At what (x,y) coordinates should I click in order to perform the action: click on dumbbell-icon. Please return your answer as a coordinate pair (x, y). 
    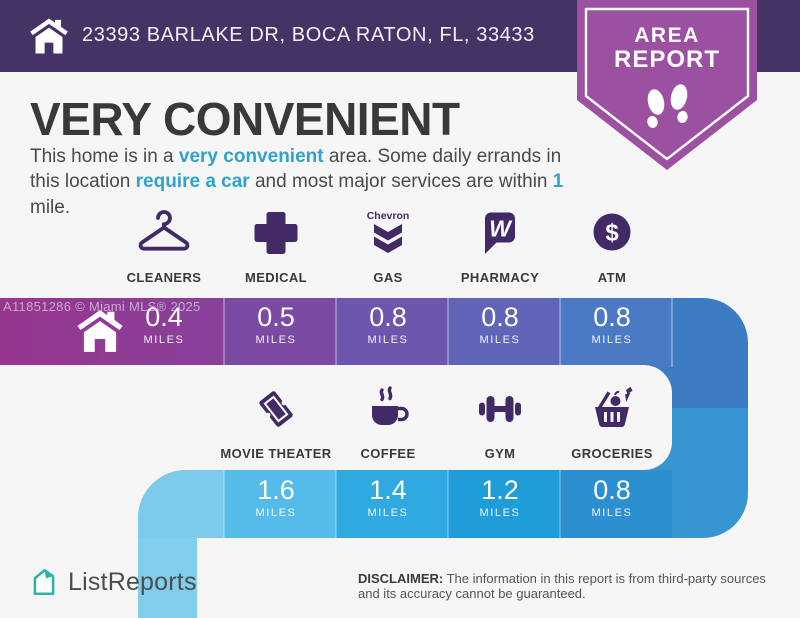
    Looking at the image, I should click on (500, 409).